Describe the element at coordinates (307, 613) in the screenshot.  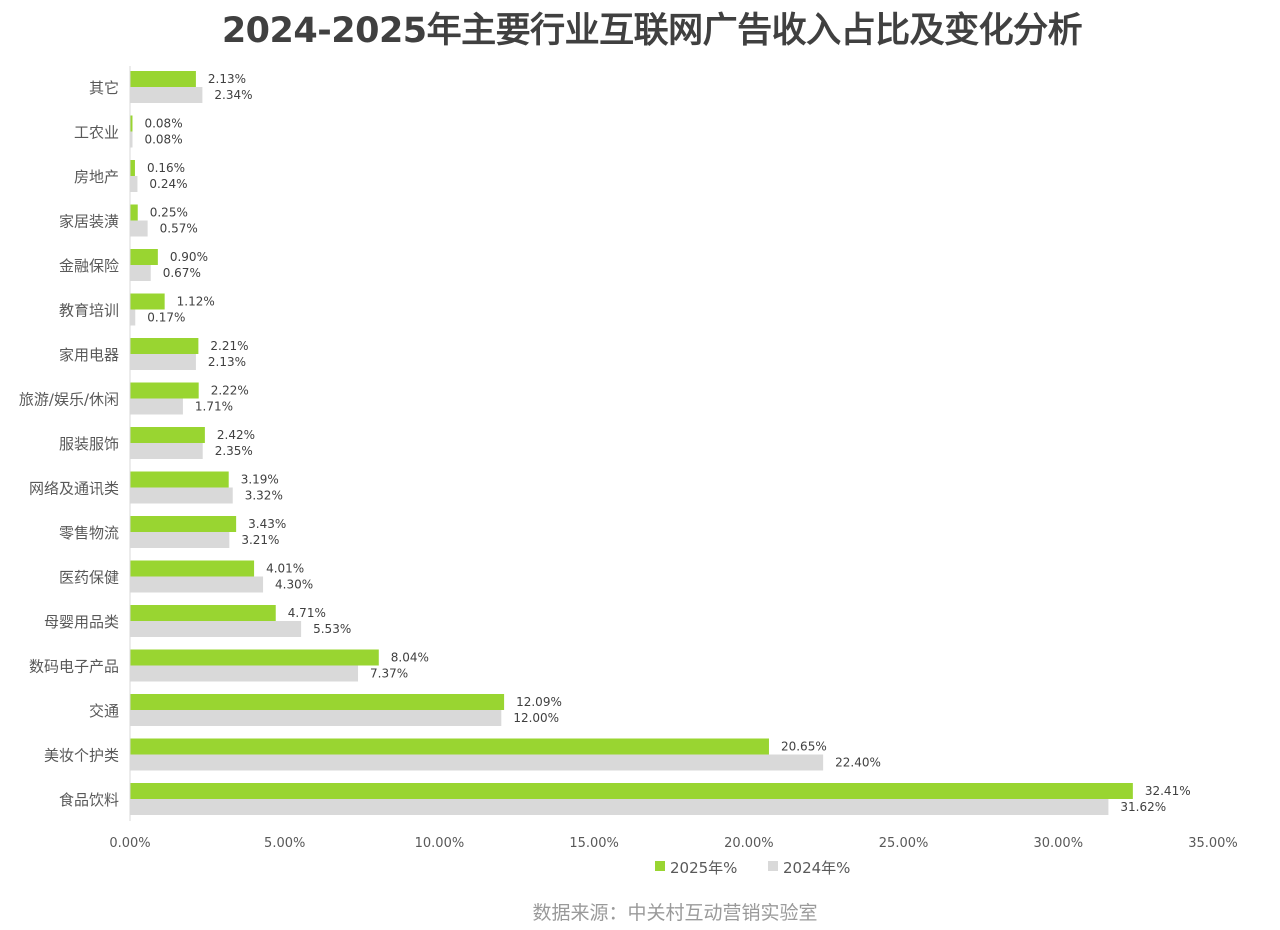
I see `data-label: 4.71%` at that location.